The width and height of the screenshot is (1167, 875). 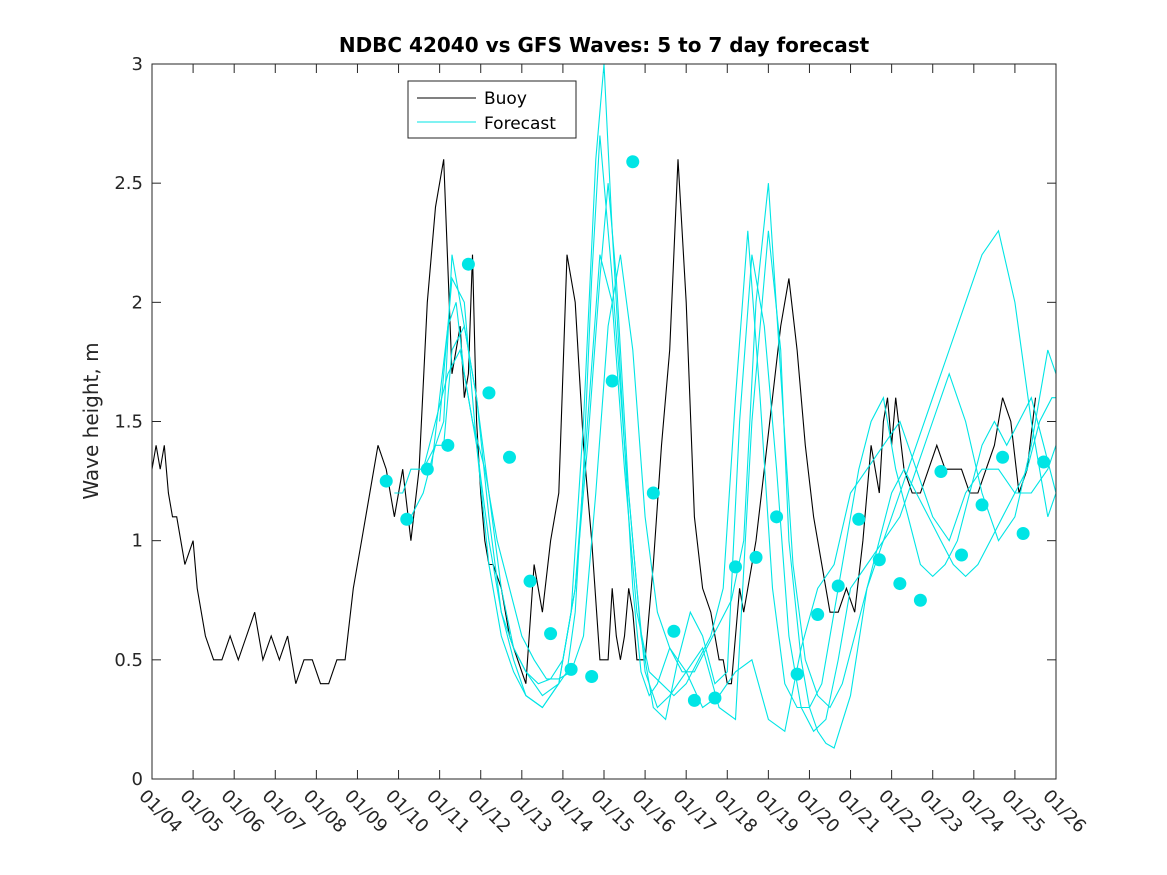 What do you see at coordinates (128, 422) in the screenshot?
I see `y-tick-label: 1.5` at bounding box center [128, 422].